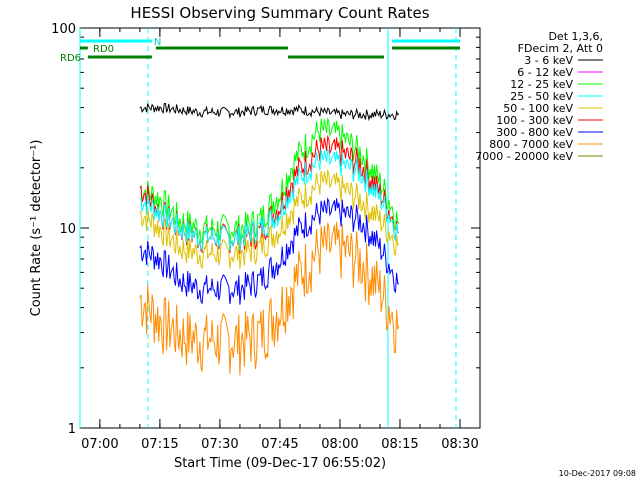 The width and height of the screenshot is (640, 480). I want to click on chart-title: HESSI Observing Summary Count Rates, so click(279, 13).